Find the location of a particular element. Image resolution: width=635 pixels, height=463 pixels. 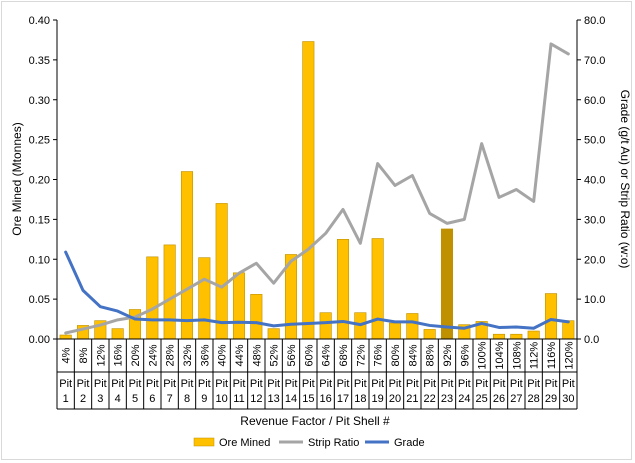

legend-label-ore-mined: Ore Mined is located at coordinates (244, 443).